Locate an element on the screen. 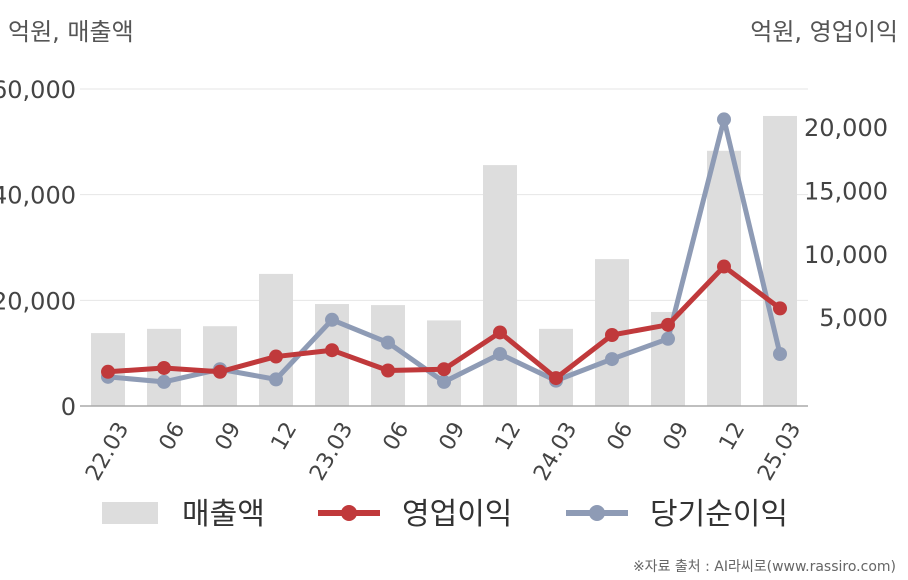 Image resolution: width=908 pixels, height=580 pixels. left-axis-tick-label: 60,000 is located at coordinates (38, 90).